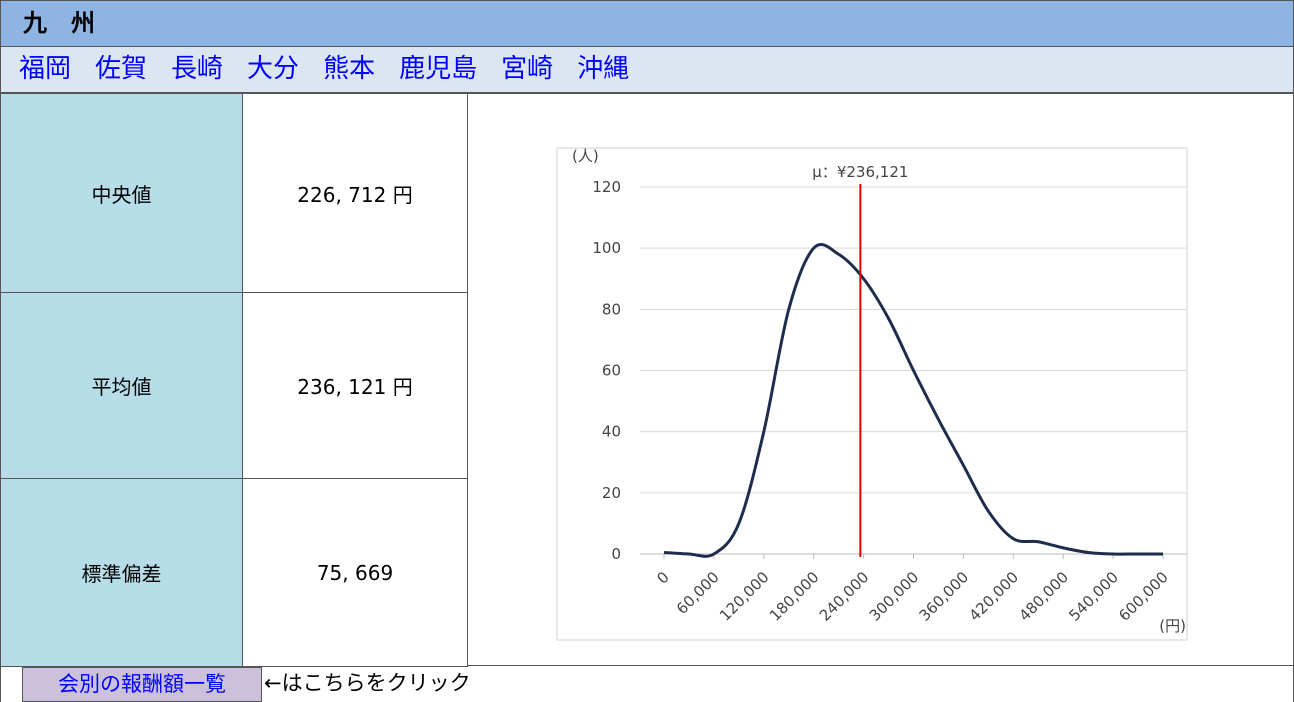  I want to click on stat-label: 中央値, so click(121, 193).